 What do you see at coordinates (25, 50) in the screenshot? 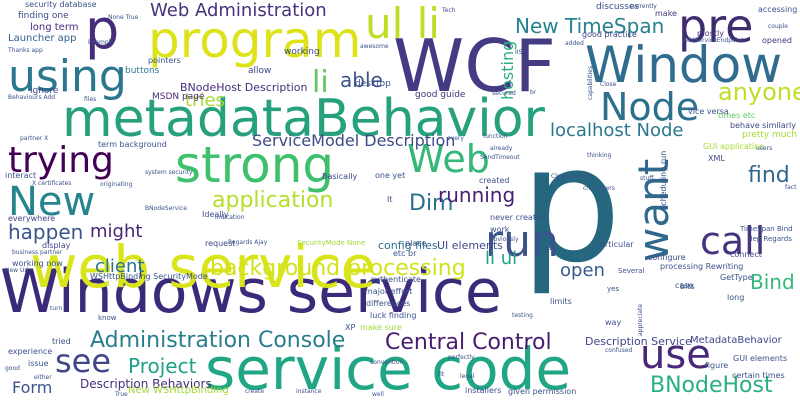
I see `cloud-word: Thanks app` at bounding box center [25, 50].